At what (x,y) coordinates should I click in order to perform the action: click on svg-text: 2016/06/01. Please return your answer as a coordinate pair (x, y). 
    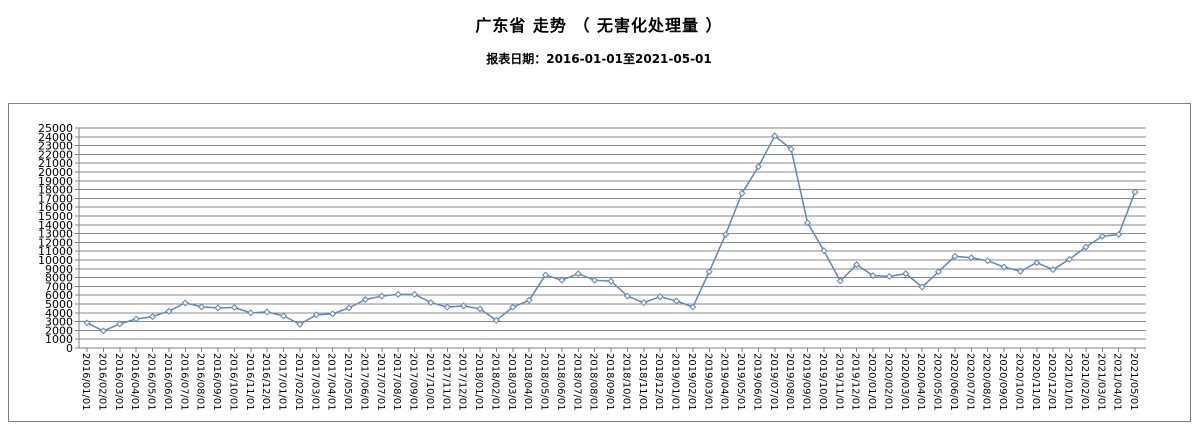
    Looking at the image, I should click on (167, 382).